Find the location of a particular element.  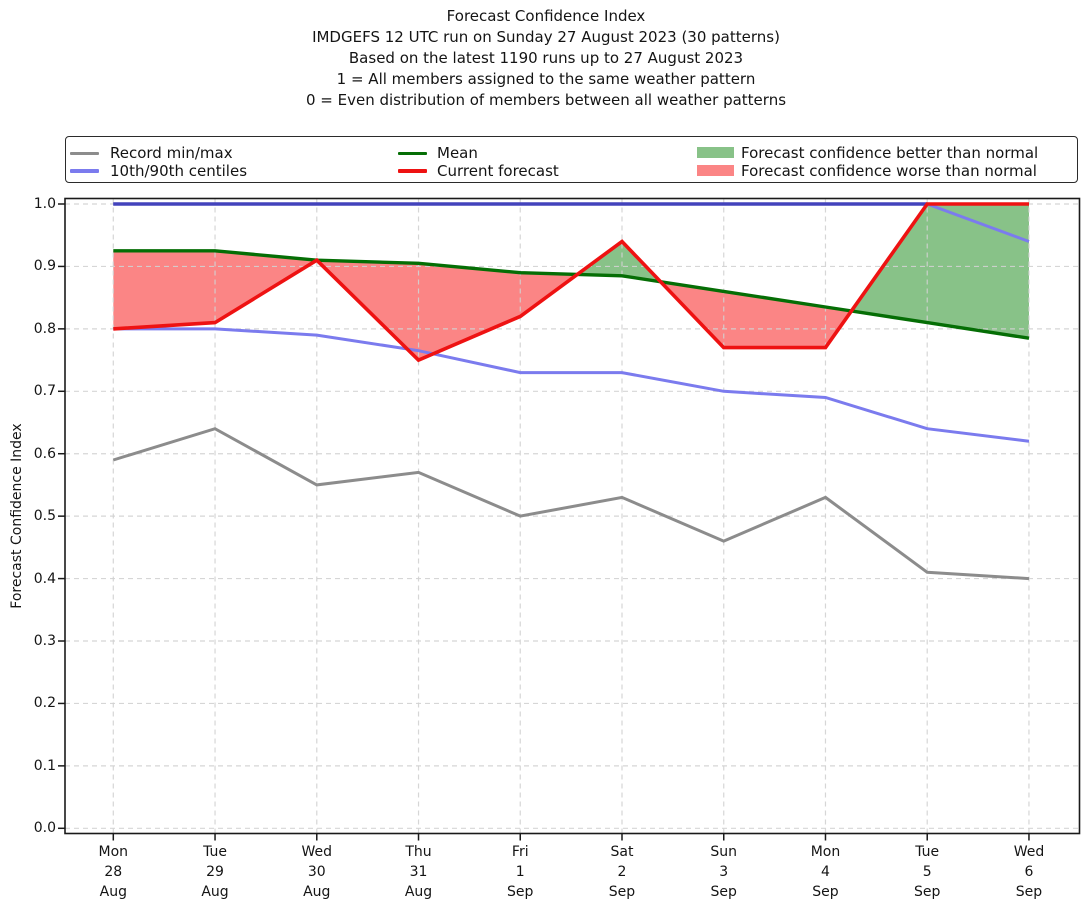

x-tick-label: Mon 4 Sep is located at coordinates (825, 872).